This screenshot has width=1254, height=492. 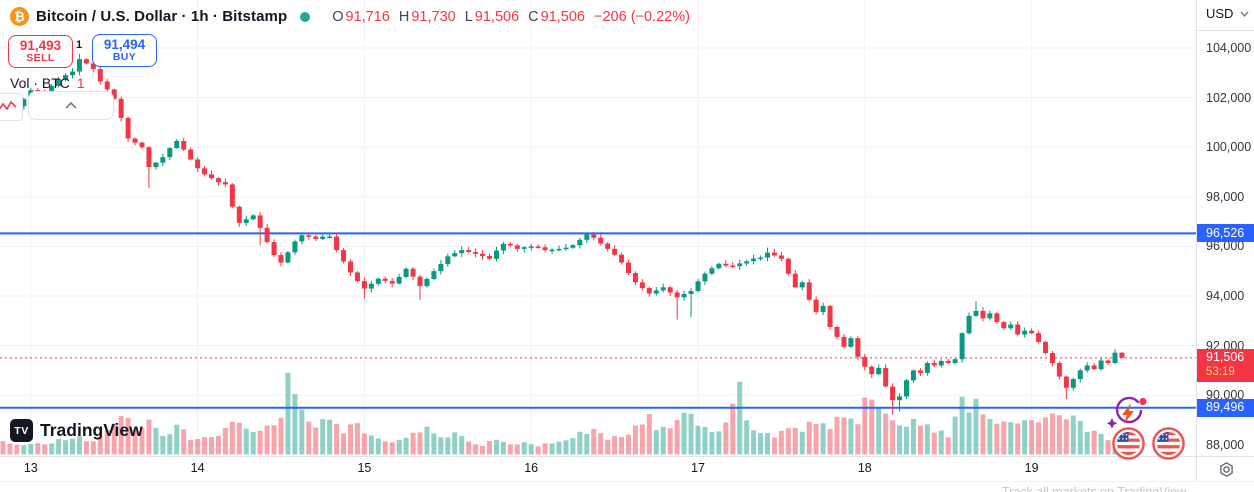 I want to click on current-price-badge: 91,506 53:19, so click(x=1225, y=365).